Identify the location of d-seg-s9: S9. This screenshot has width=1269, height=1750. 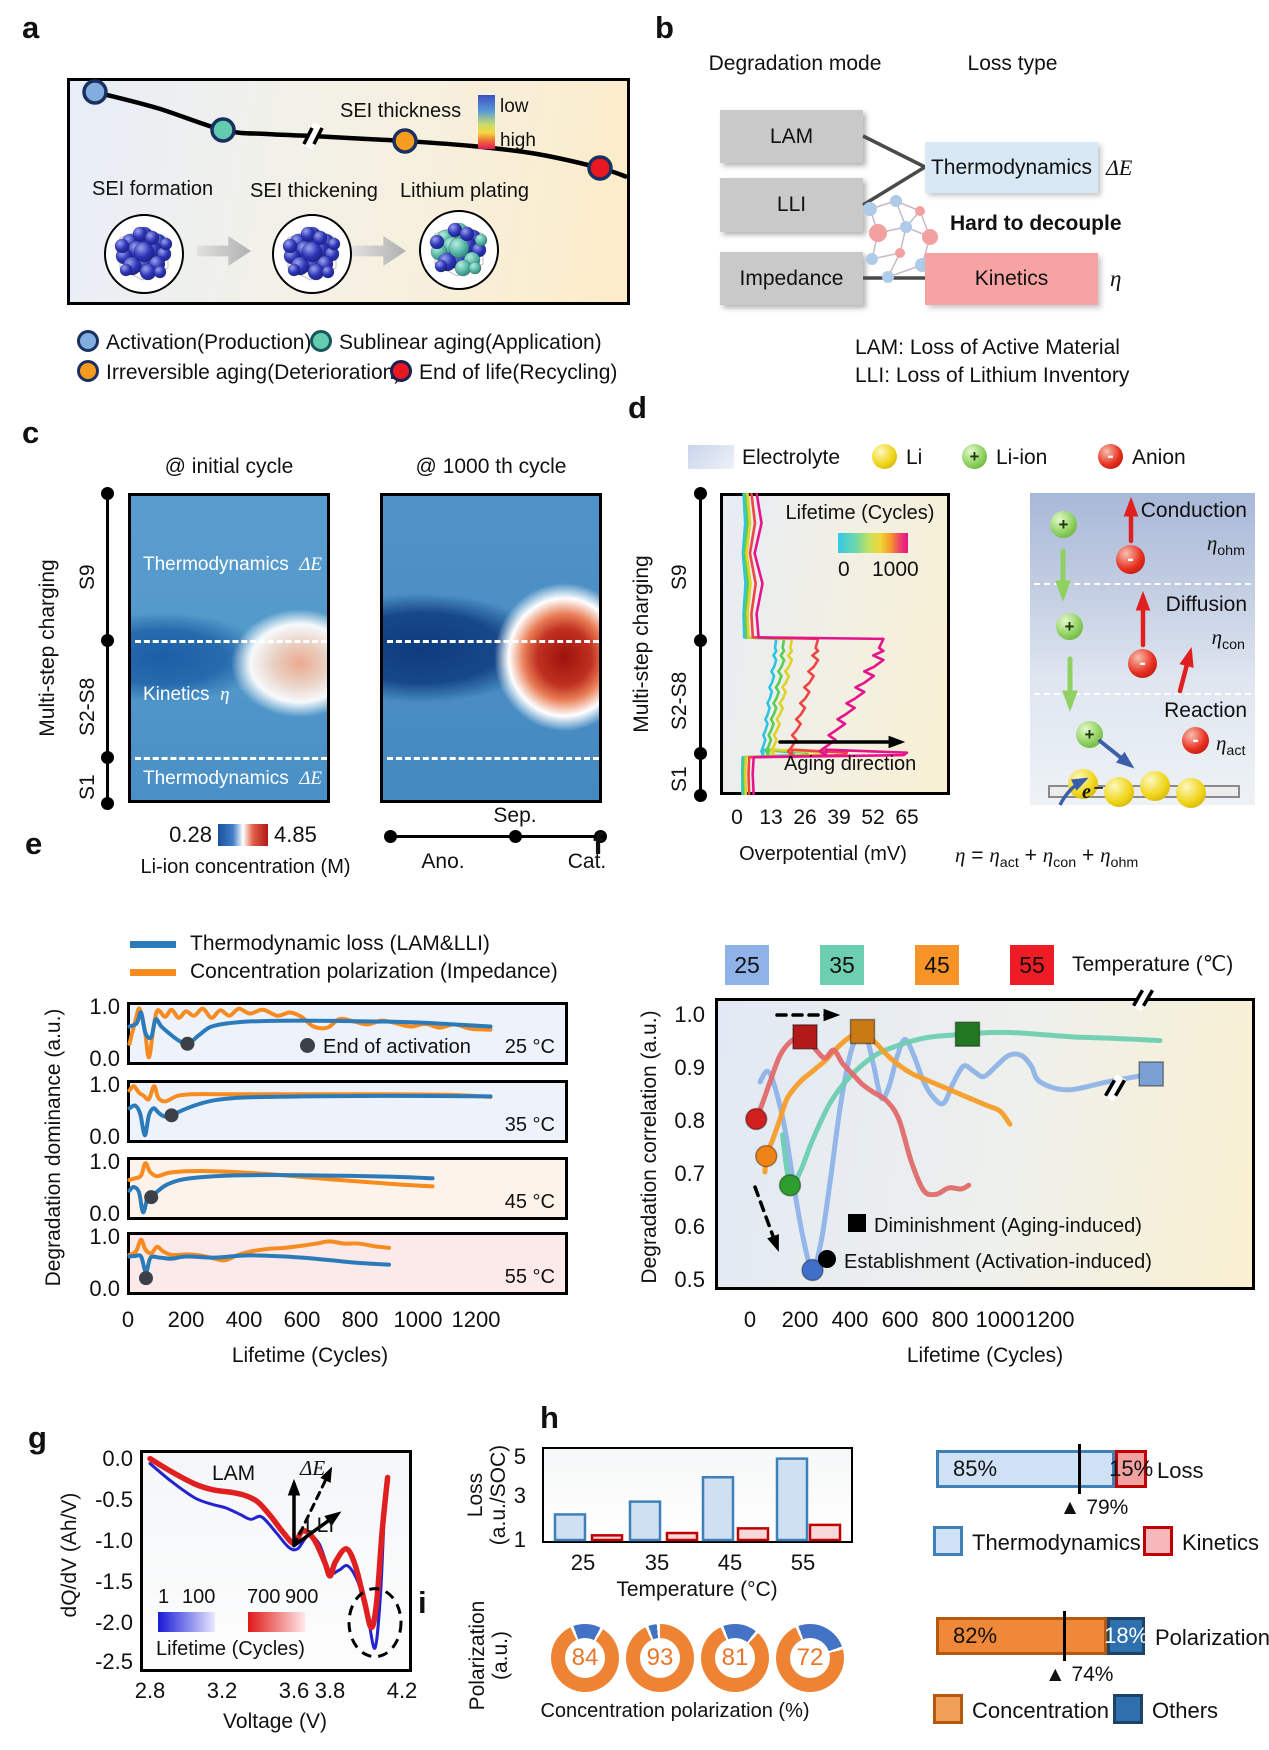
(679, 577).